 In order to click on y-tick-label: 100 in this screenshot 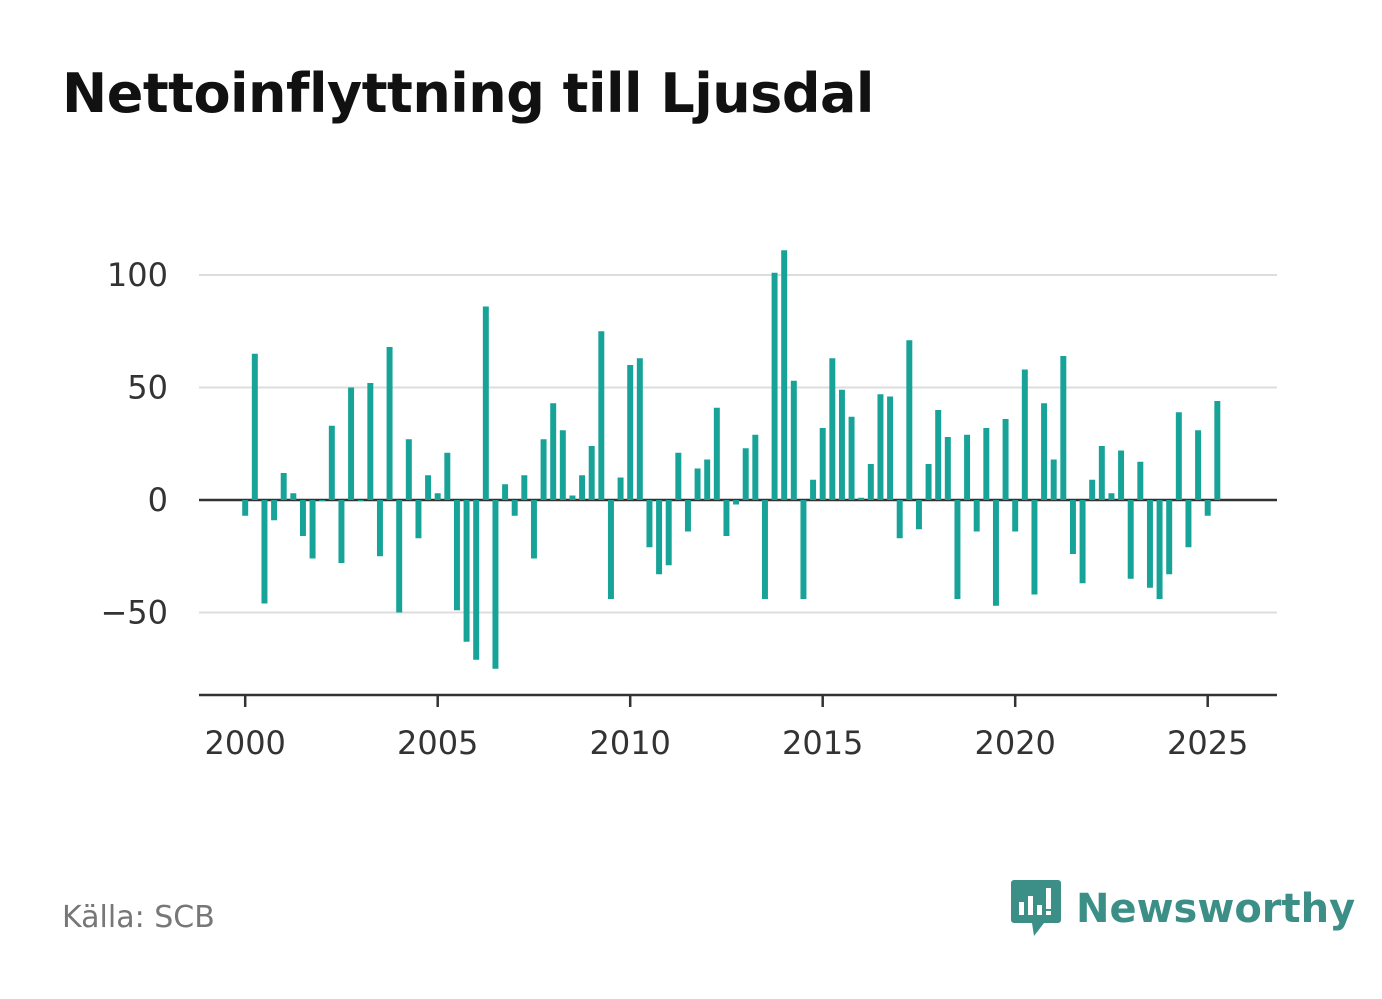, I will do `click(137, 275)`.